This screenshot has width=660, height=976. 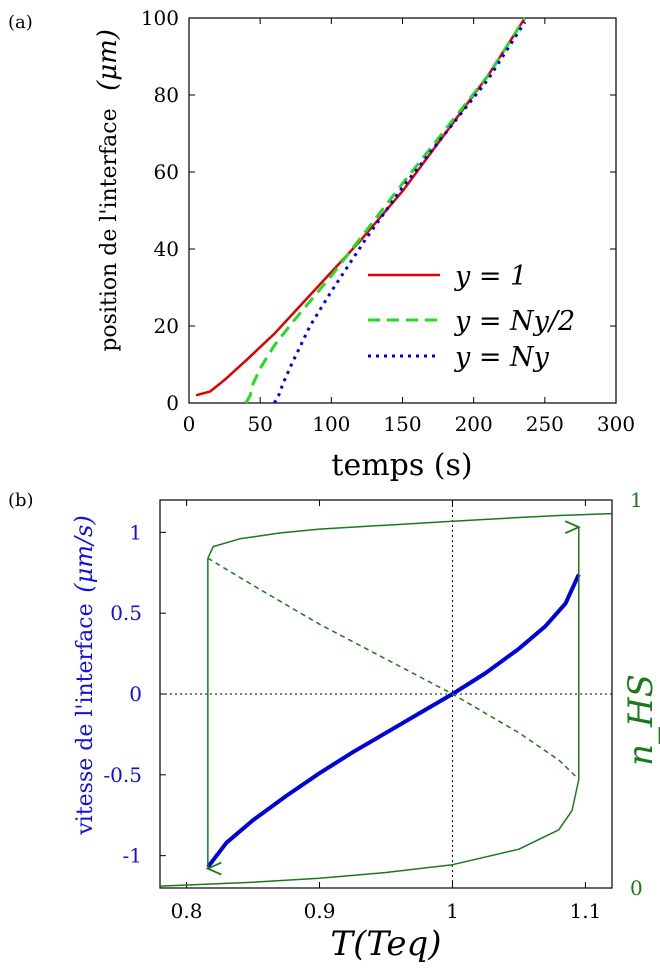 I want to click on panel-b-x-axis-label: T(Teq), so click(x=385, y=944).